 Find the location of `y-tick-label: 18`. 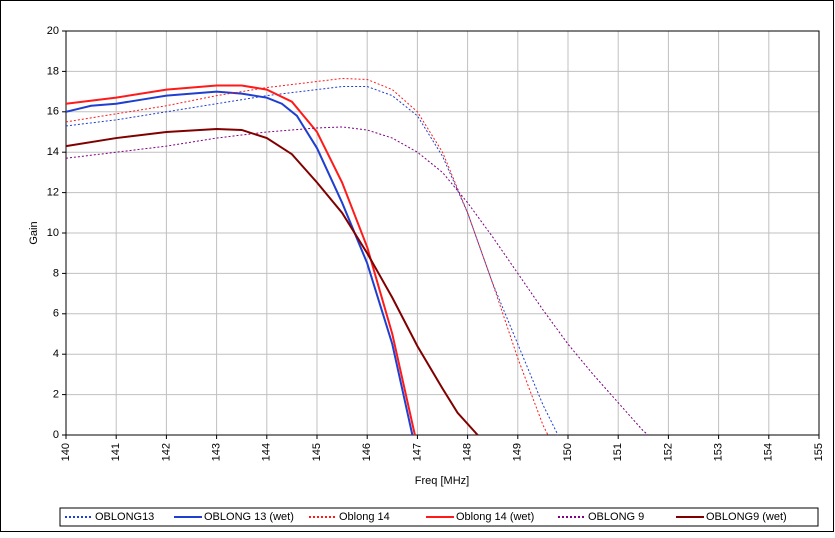

y-tick-label: 18 is located at coordinates (53, 71).